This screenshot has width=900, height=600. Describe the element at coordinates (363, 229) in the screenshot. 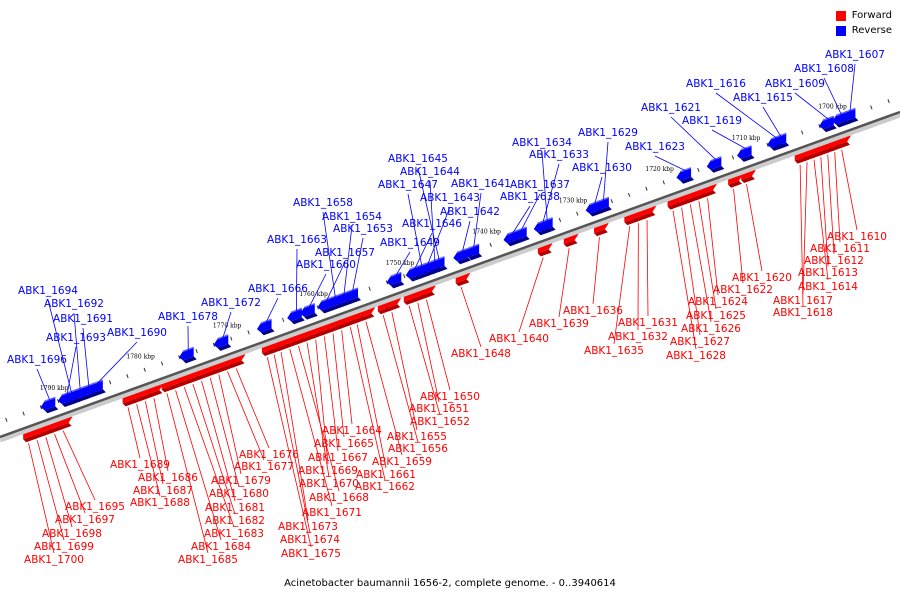

I see `gene-label-reverse: ABK1_1653` at that location.